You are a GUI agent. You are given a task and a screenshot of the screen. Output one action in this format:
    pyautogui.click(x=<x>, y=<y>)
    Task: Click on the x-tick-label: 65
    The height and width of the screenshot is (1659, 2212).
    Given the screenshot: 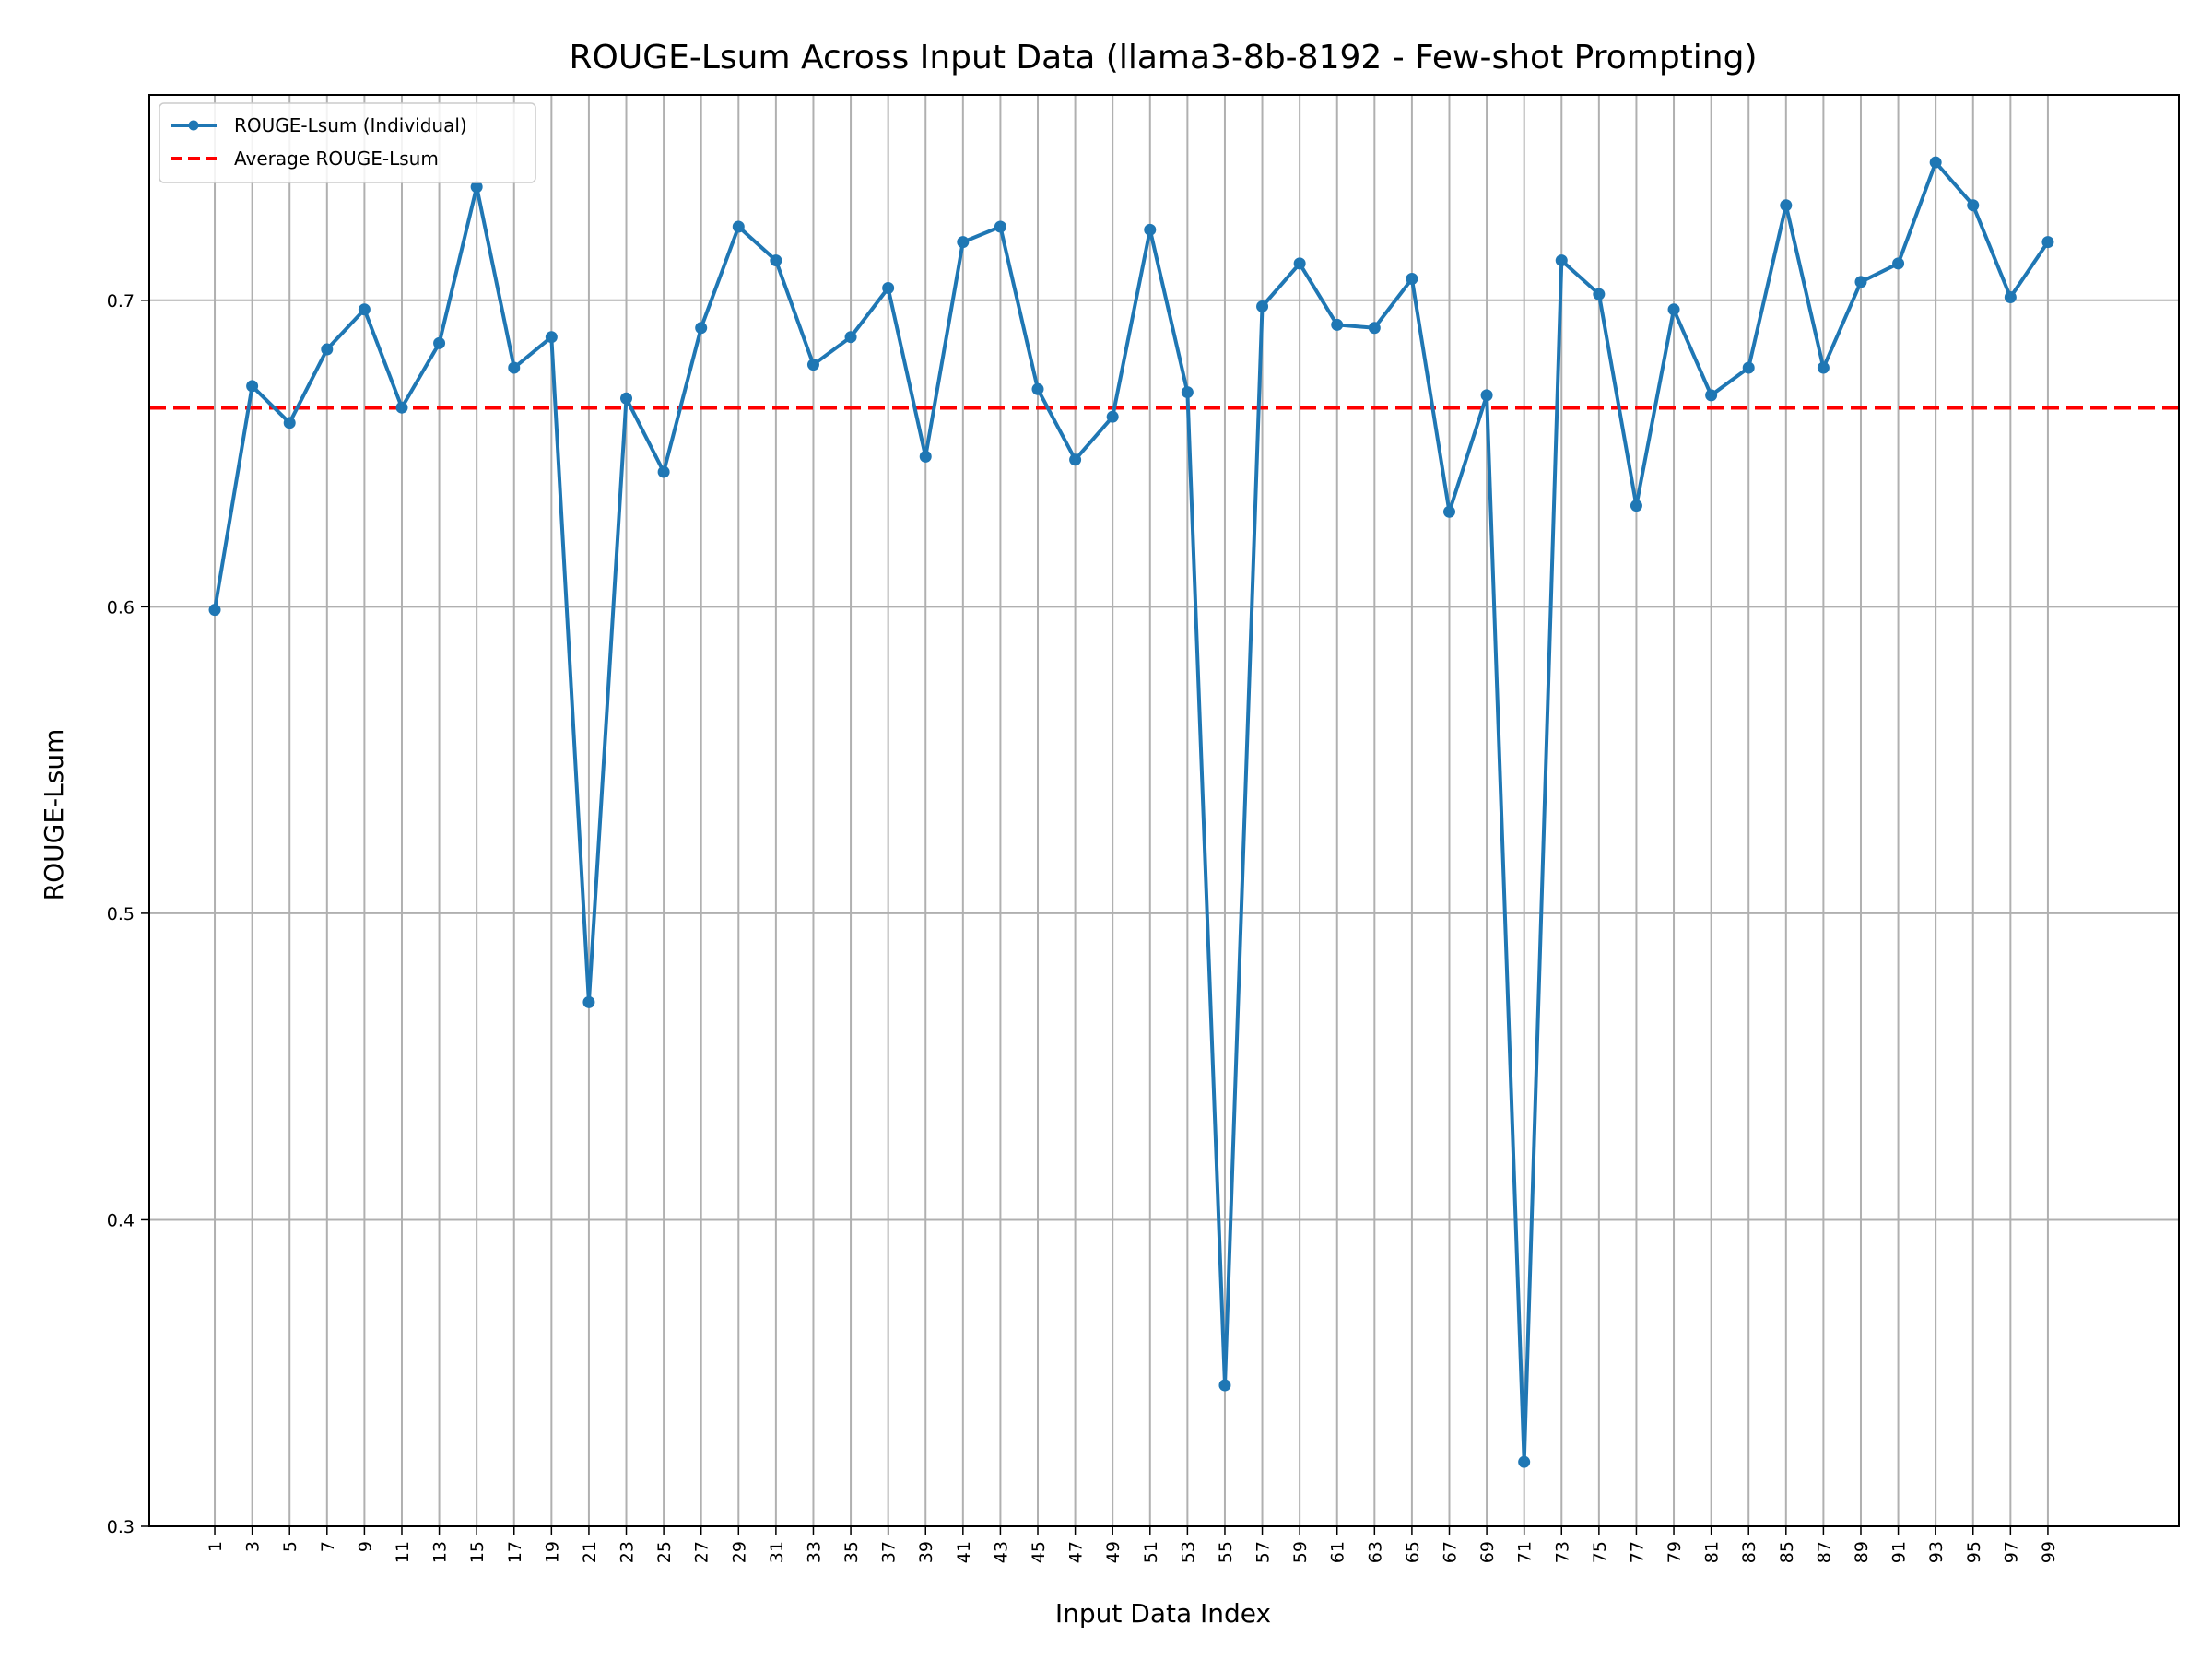 What is the action you would take?
    pyautogui.click(x=1413, y=1552)
    